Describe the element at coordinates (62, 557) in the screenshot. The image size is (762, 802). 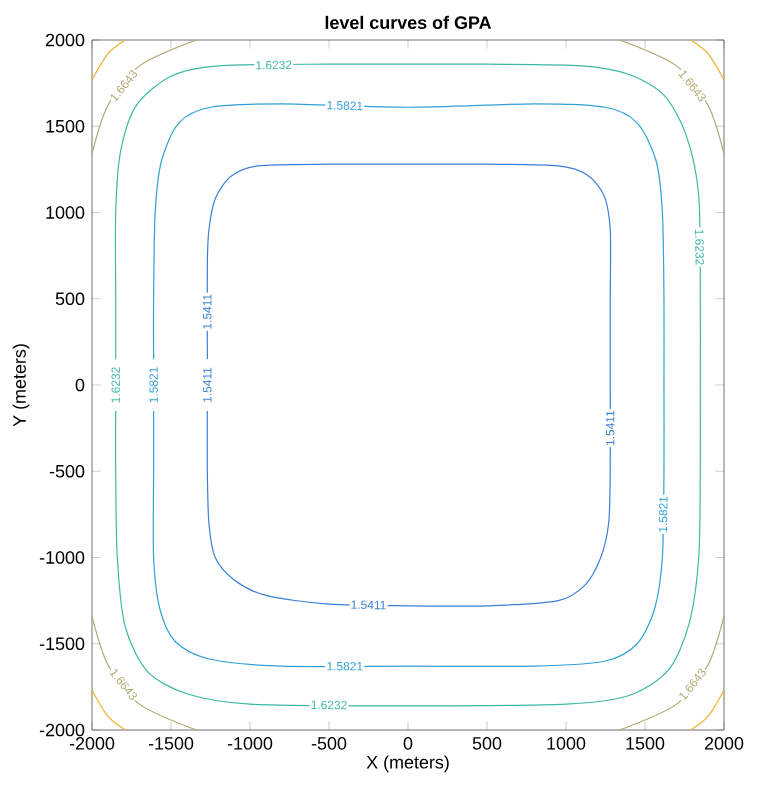
I see `y-tick-label: -1000` at that location.